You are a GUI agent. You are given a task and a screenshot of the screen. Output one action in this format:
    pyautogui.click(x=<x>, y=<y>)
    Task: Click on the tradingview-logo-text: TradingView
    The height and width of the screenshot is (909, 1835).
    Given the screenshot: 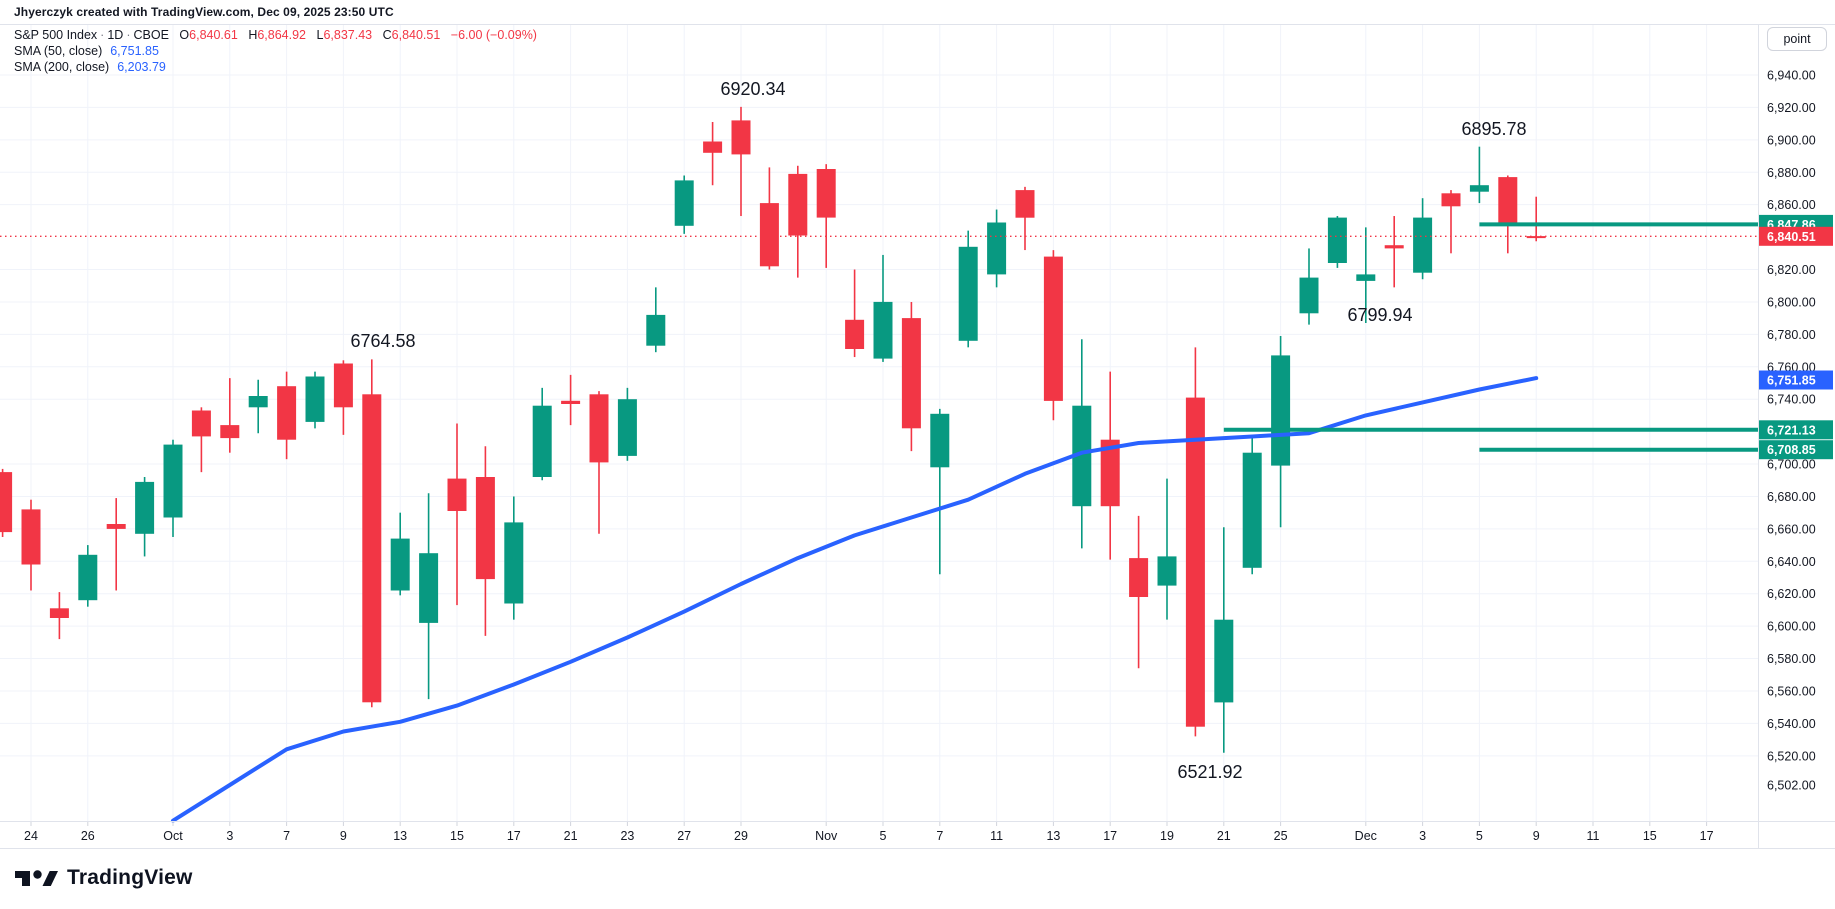 What is the action you would take?
    pyautogui.click(x=130, y=877)
    